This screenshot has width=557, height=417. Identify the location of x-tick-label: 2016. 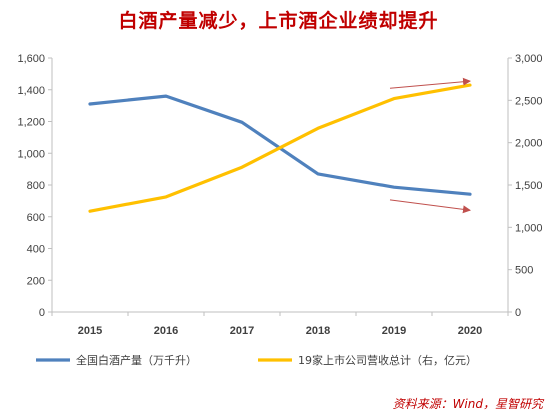
(166, 331).